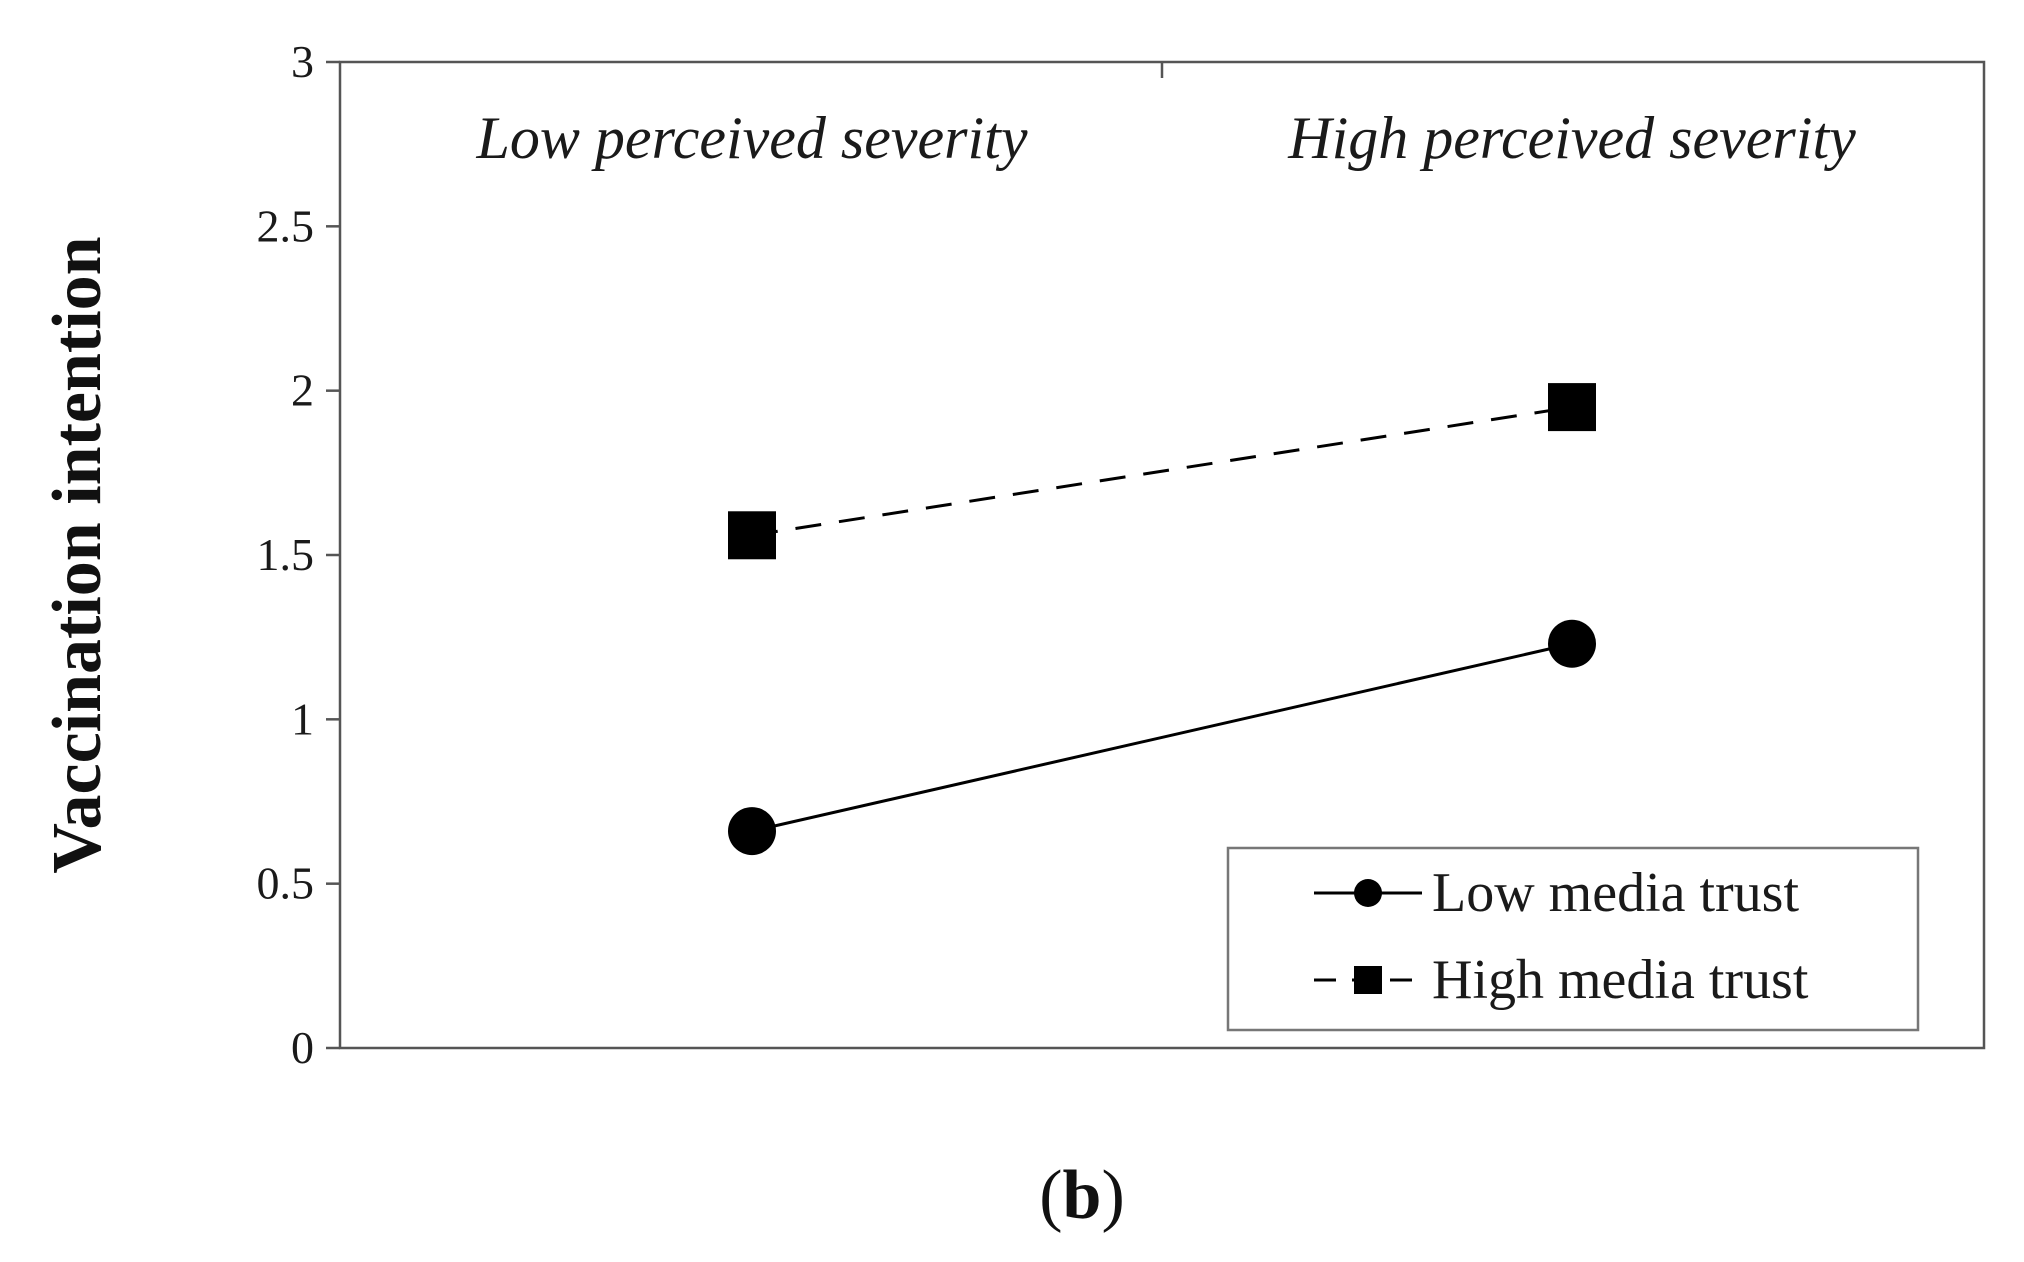 The width and height of the screenshot is (2024, 1262). What do you see at coordinates (286, 225) in the screenshot?
I see `y-tick-label: 2.5` at bounding box center [286, 225].